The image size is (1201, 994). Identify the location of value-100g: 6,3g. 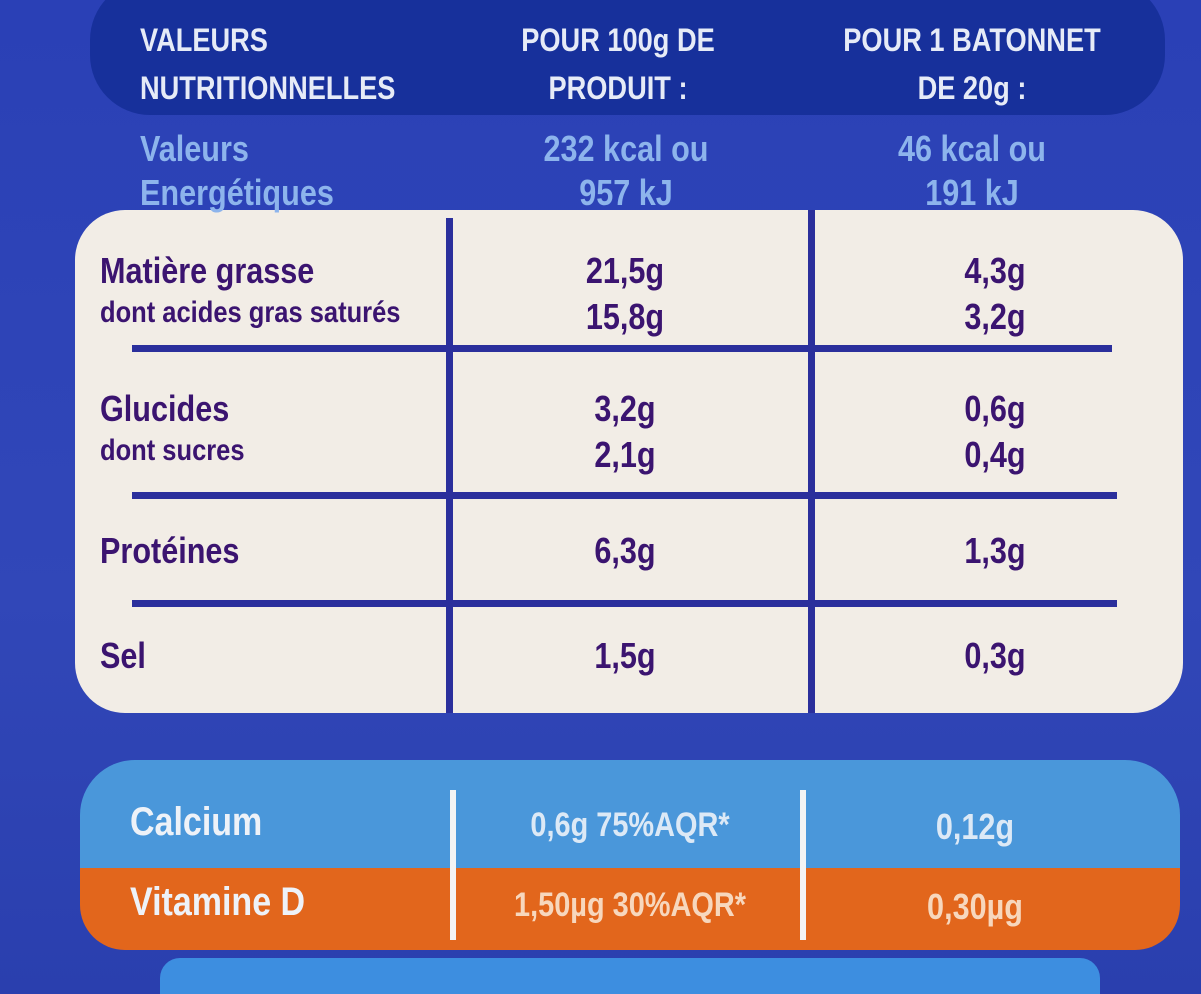
(625, 550).